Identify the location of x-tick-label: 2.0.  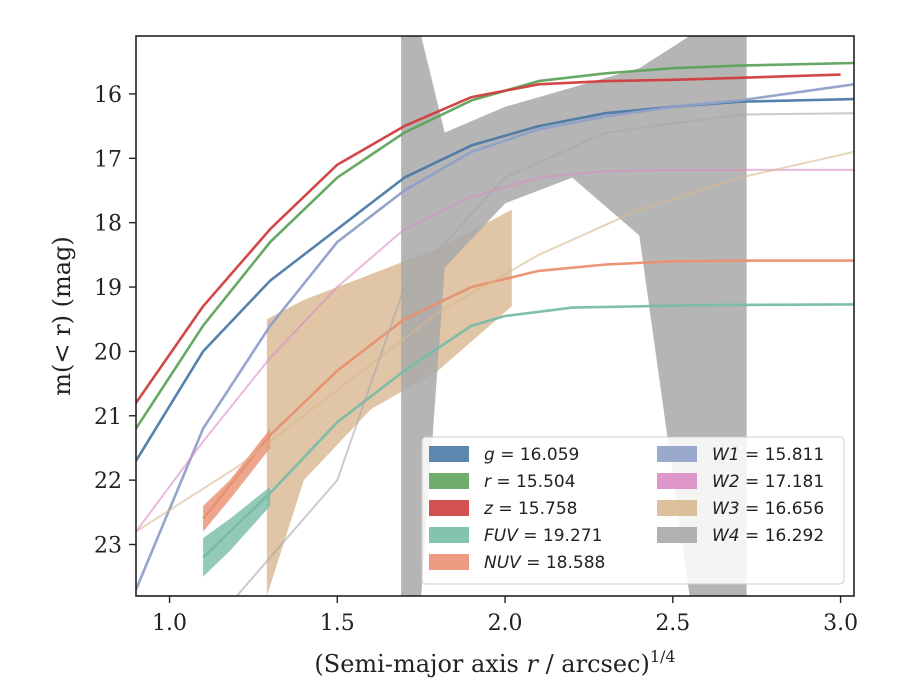
(505, 623).